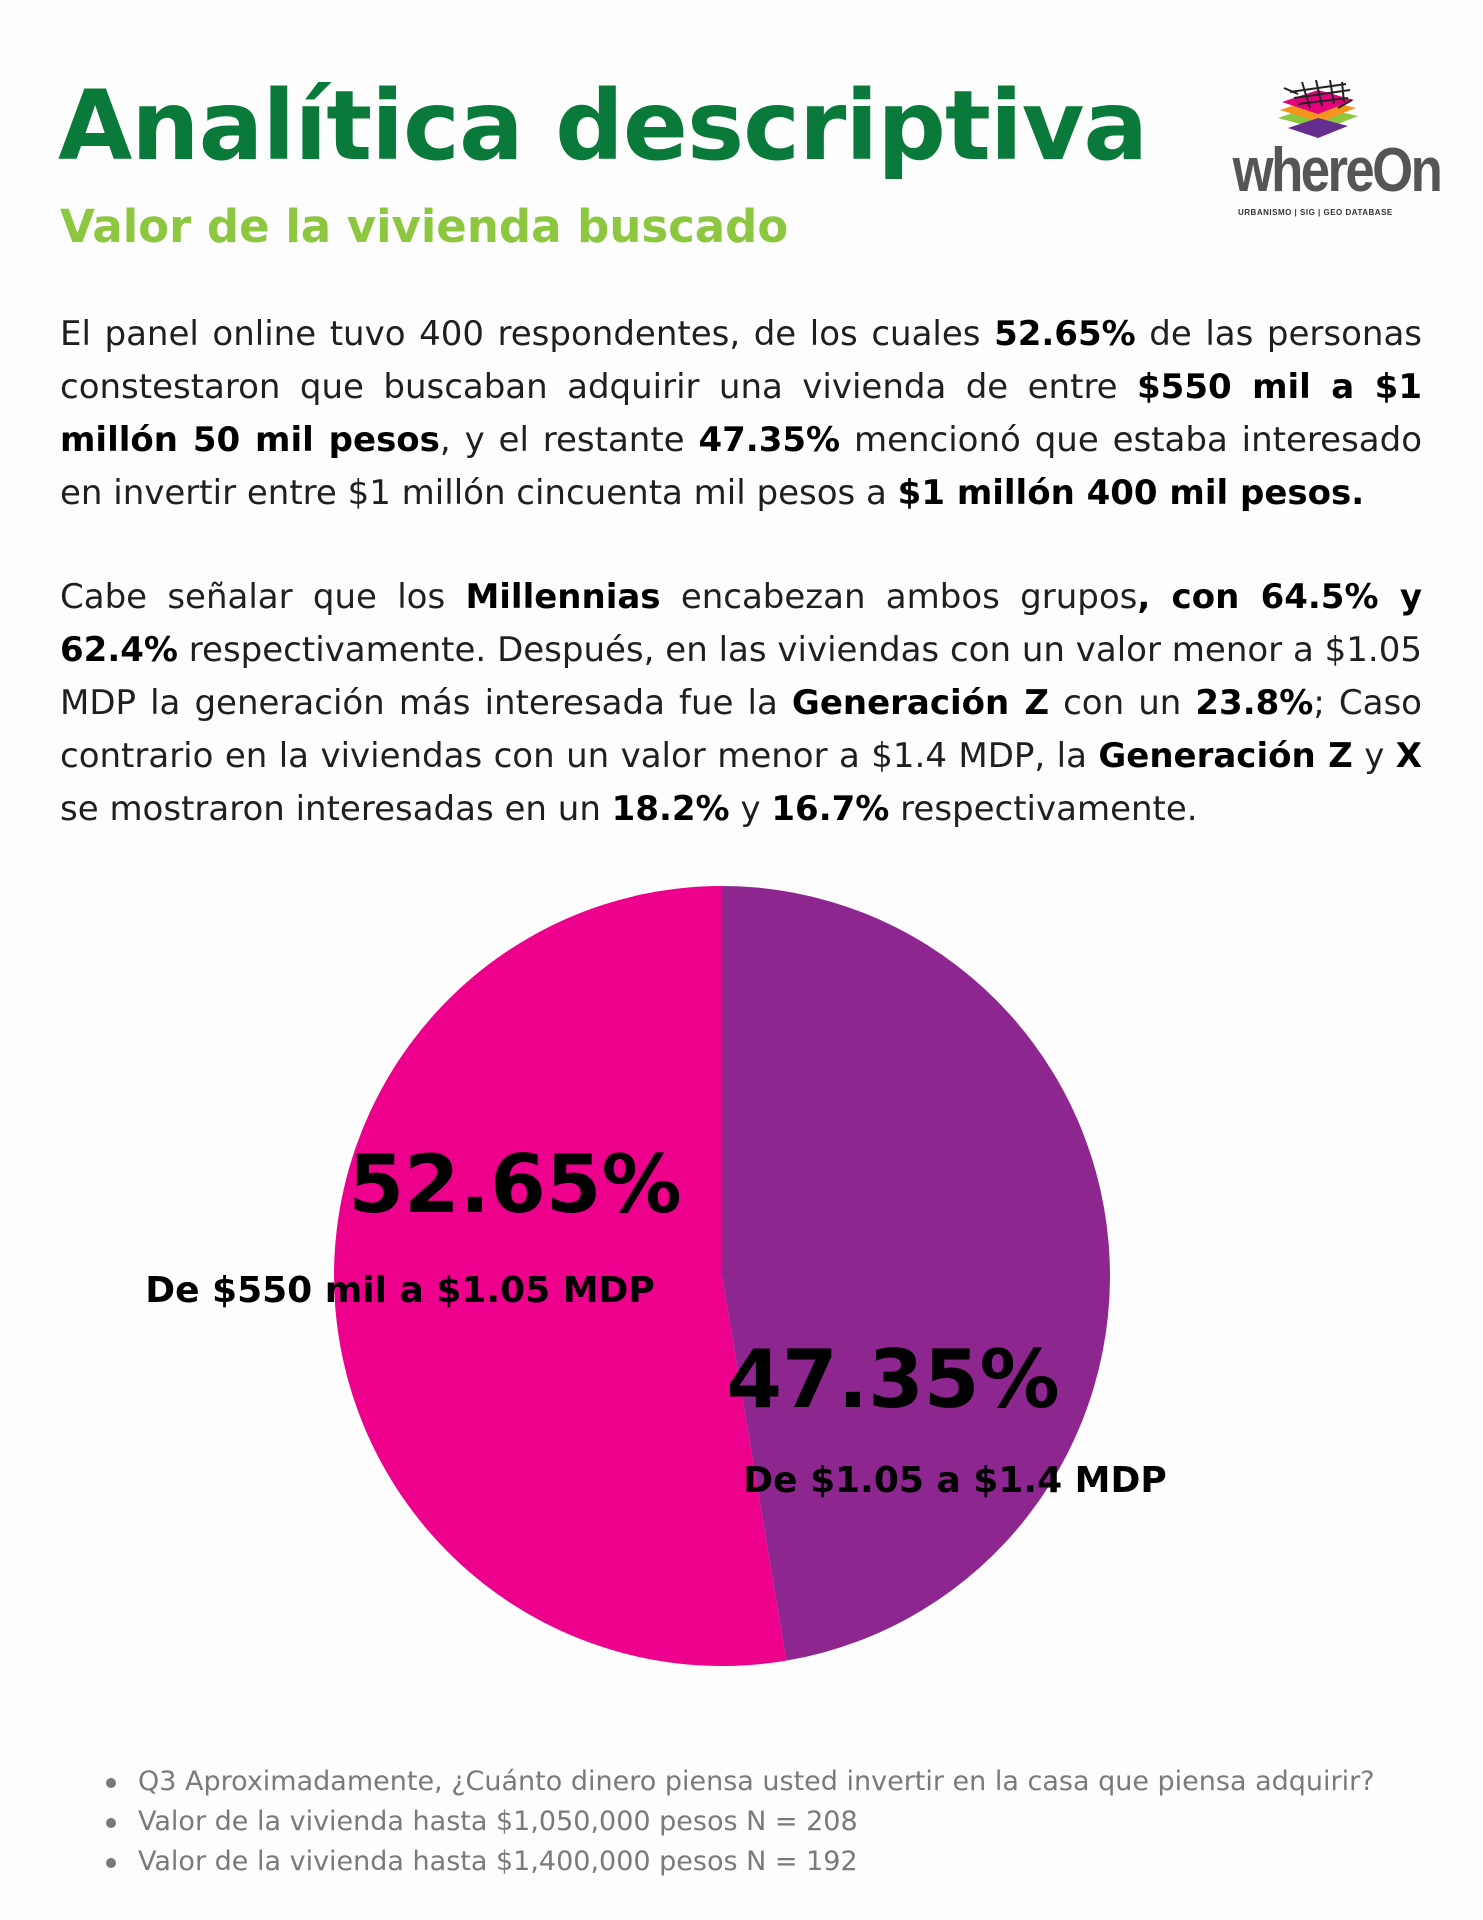 The height and width of the screenshot is (1920, 1483). I want to click on p2-bold-7: 18.2%, so click(670, 809).